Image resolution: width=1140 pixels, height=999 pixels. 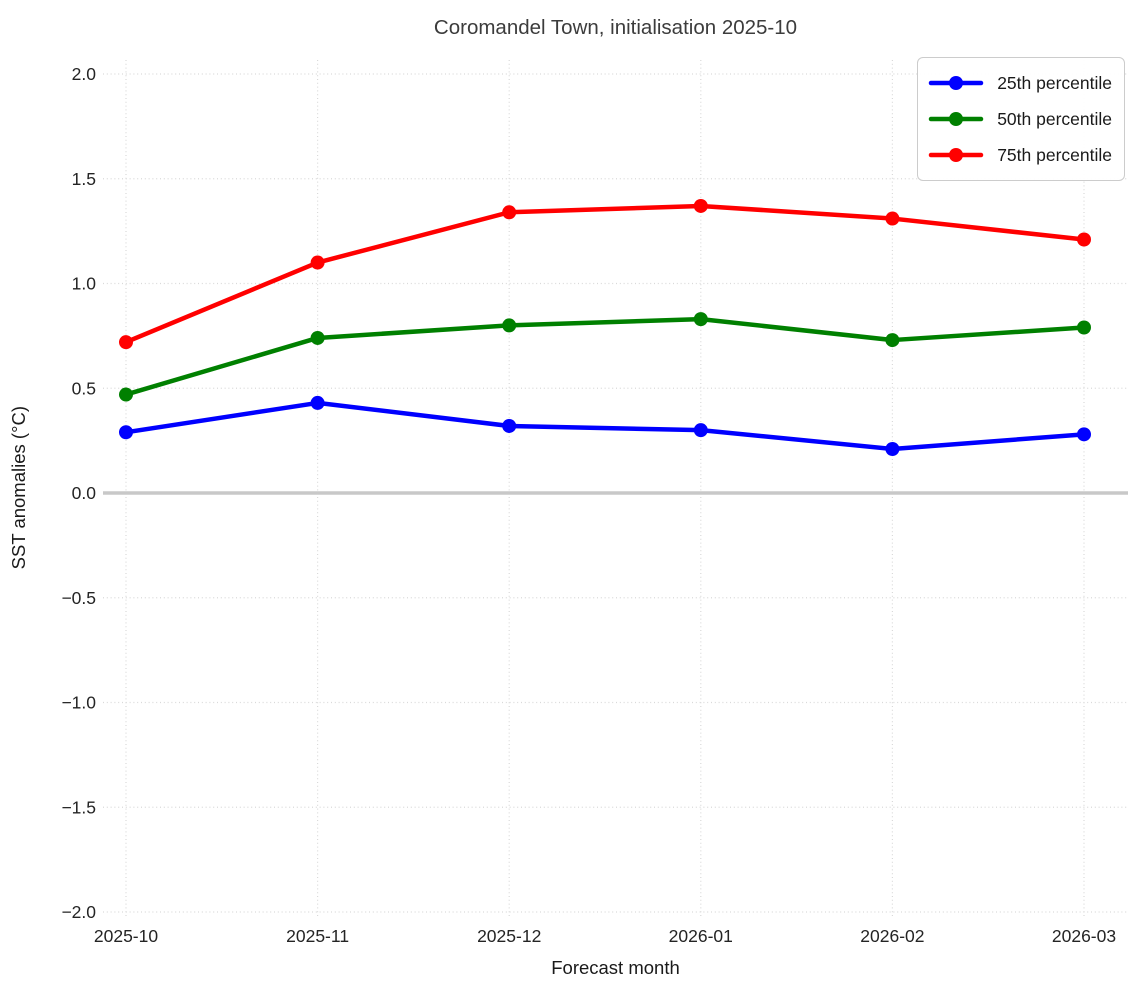 What do you see at coordinates (84, 284) in the screenshot?
I see `y-tick-label: 1.0` at bounding box center [84, 284].